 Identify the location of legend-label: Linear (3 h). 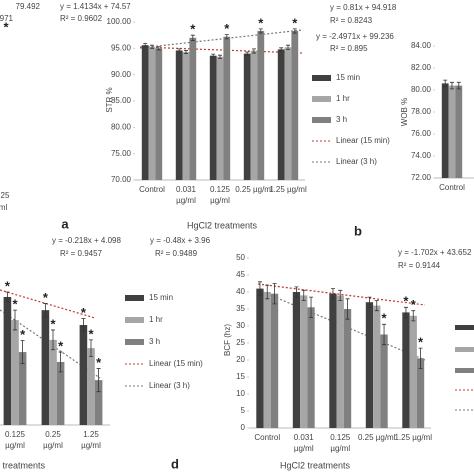
(356, 161).